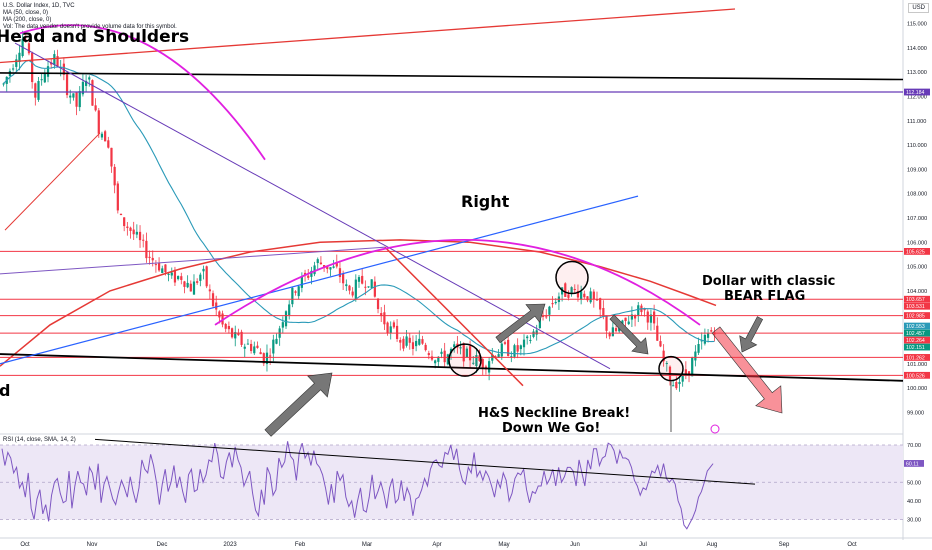  Describe the element at coordinates (452, 76) in the screenshot. I see `upper-black-trendline` at that location.